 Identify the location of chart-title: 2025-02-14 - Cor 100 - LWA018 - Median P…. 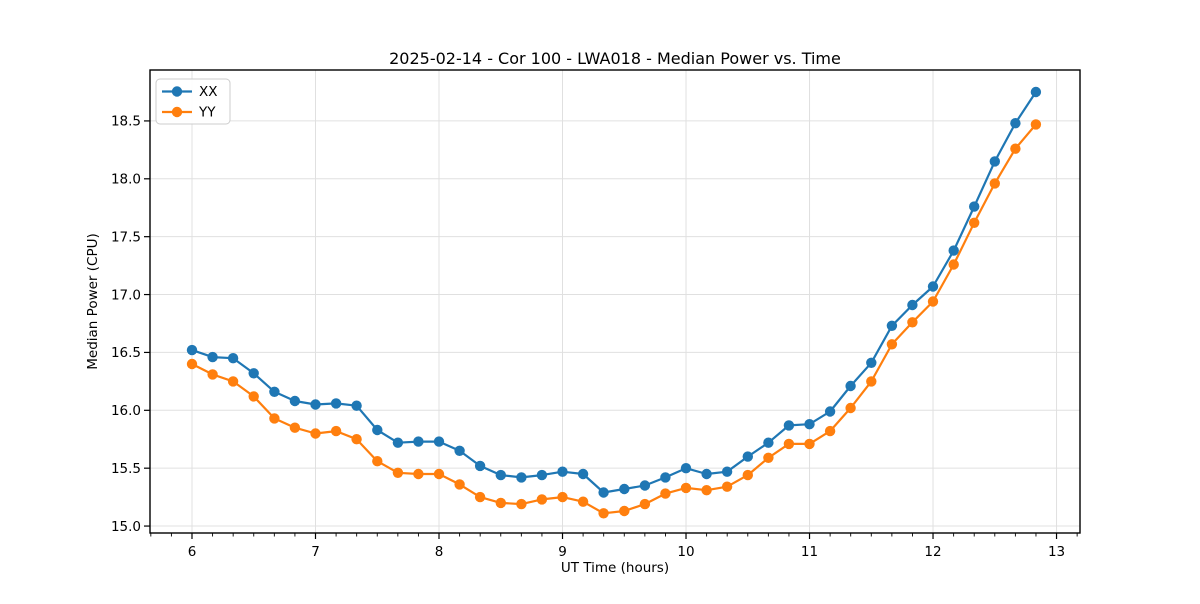
(615, 58).